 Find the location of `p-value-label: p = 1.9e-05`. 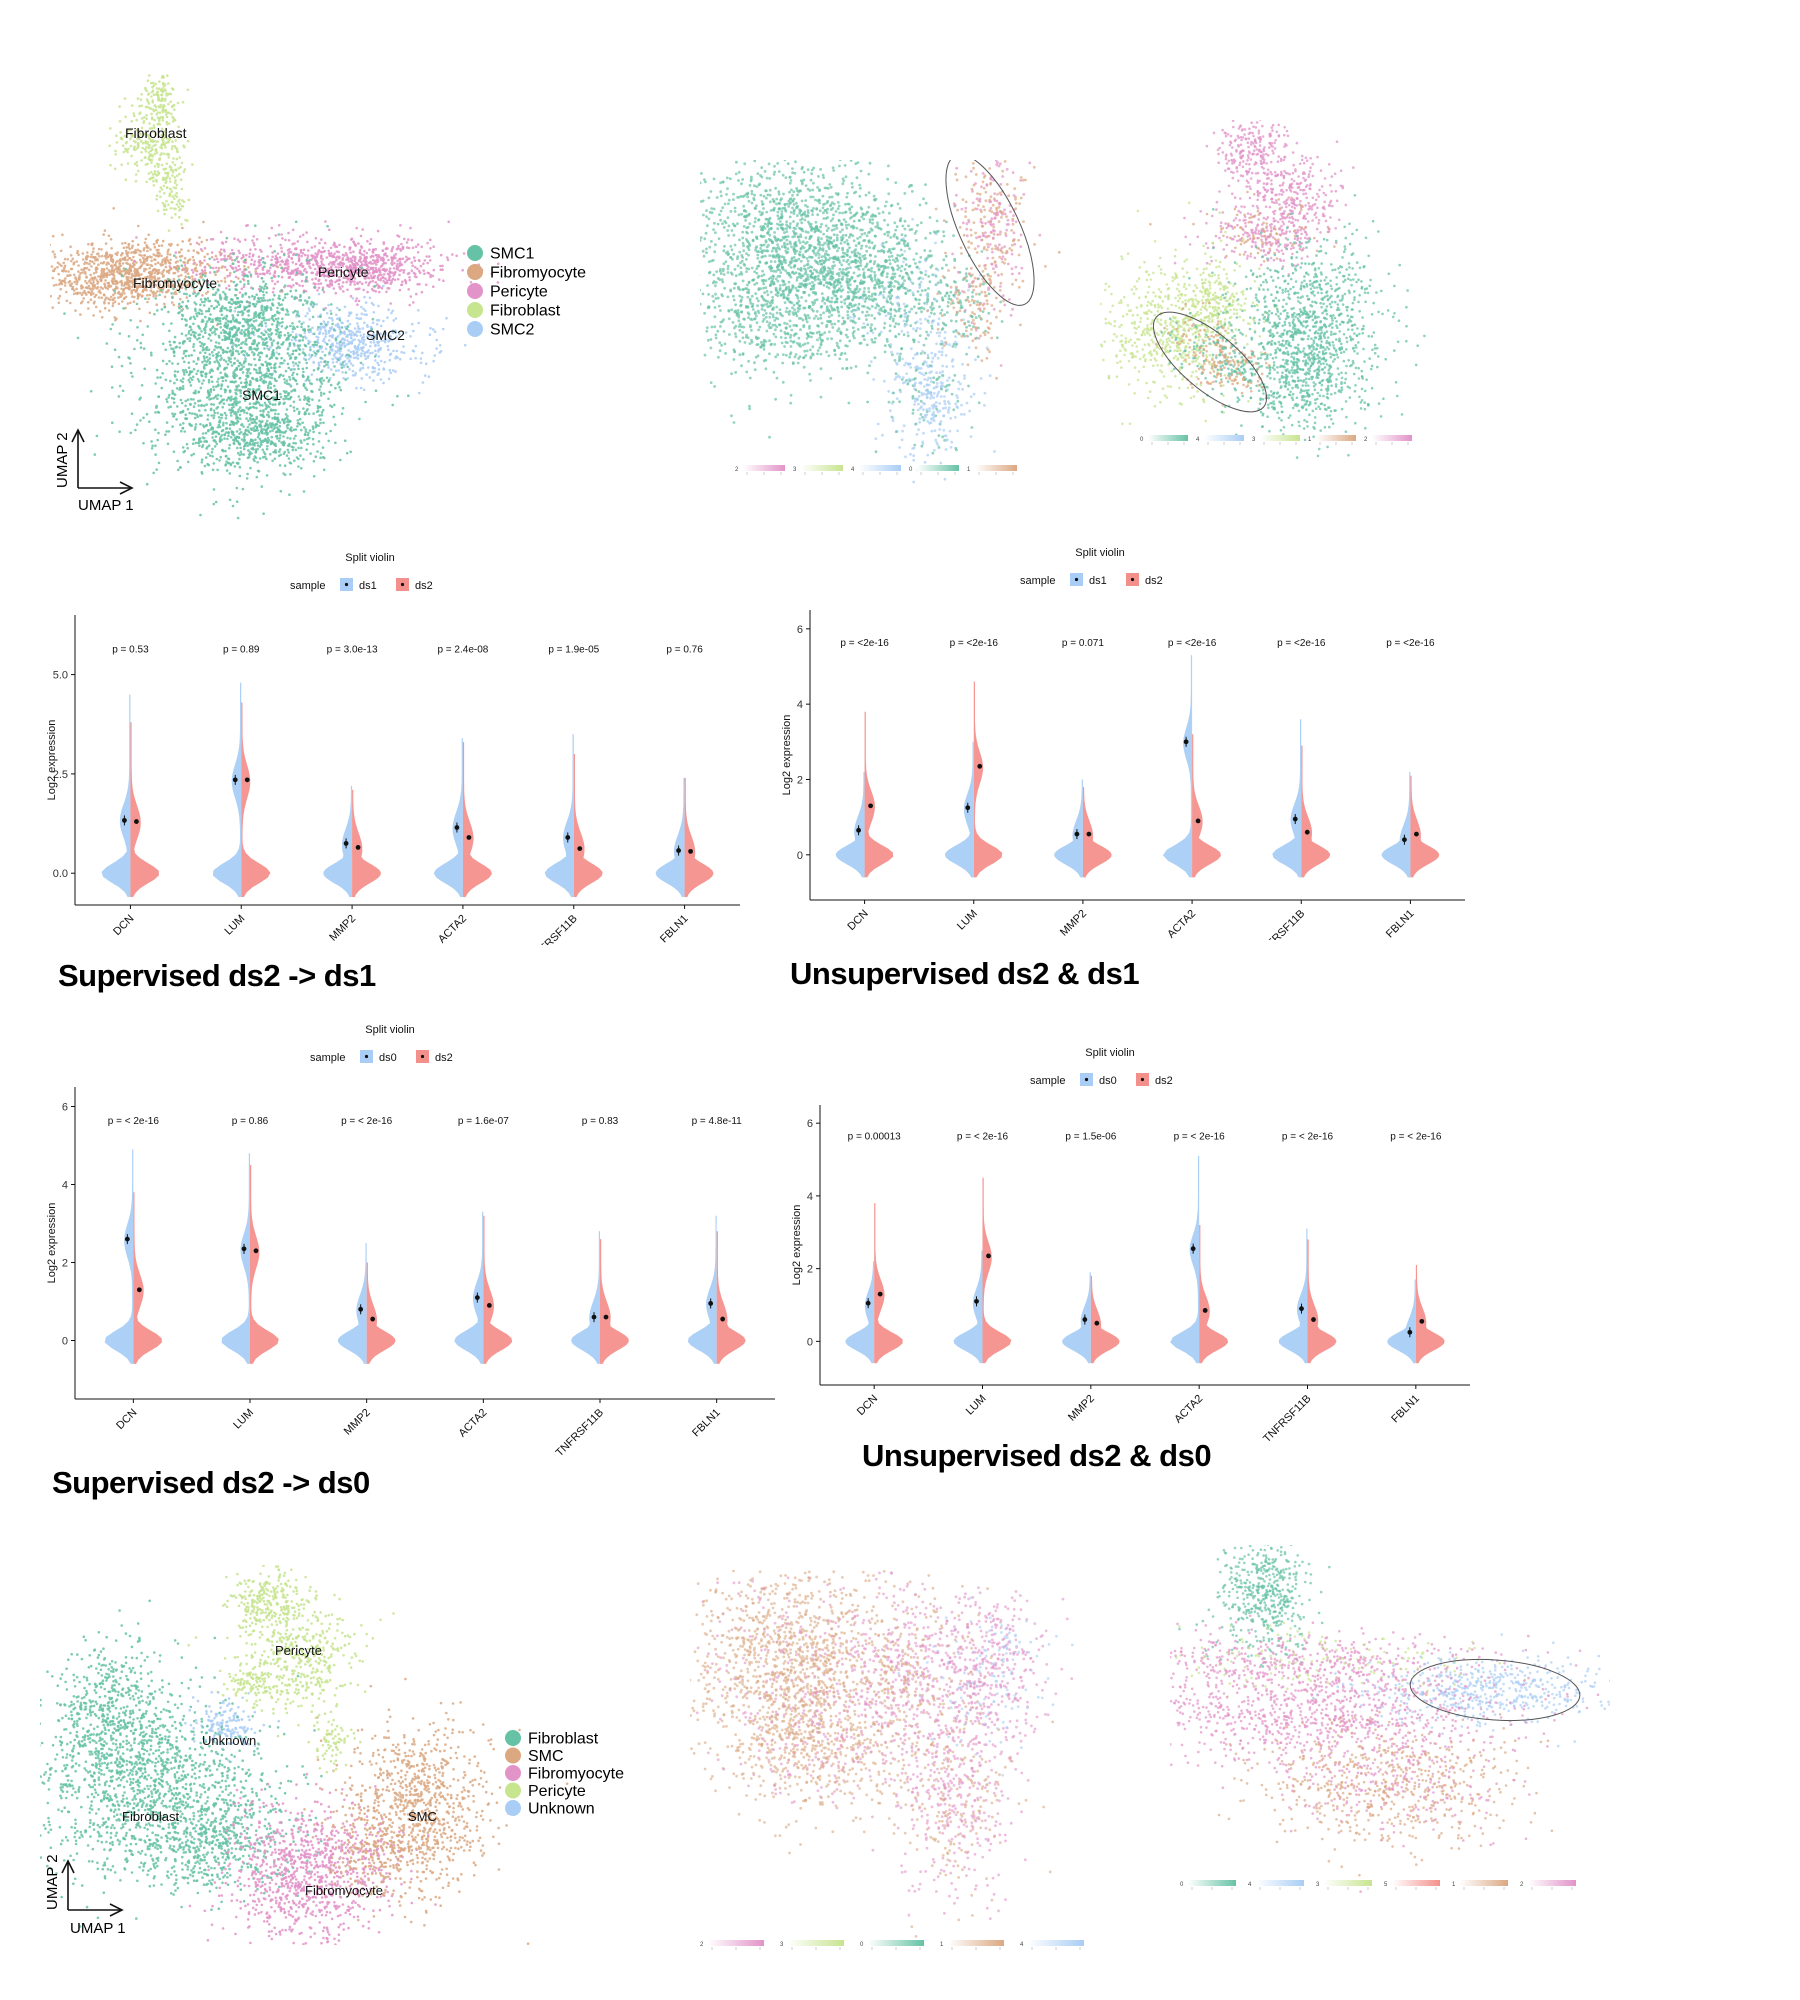

p-value-label: p = 1.9e-05 is located at coordinates (573, 650).